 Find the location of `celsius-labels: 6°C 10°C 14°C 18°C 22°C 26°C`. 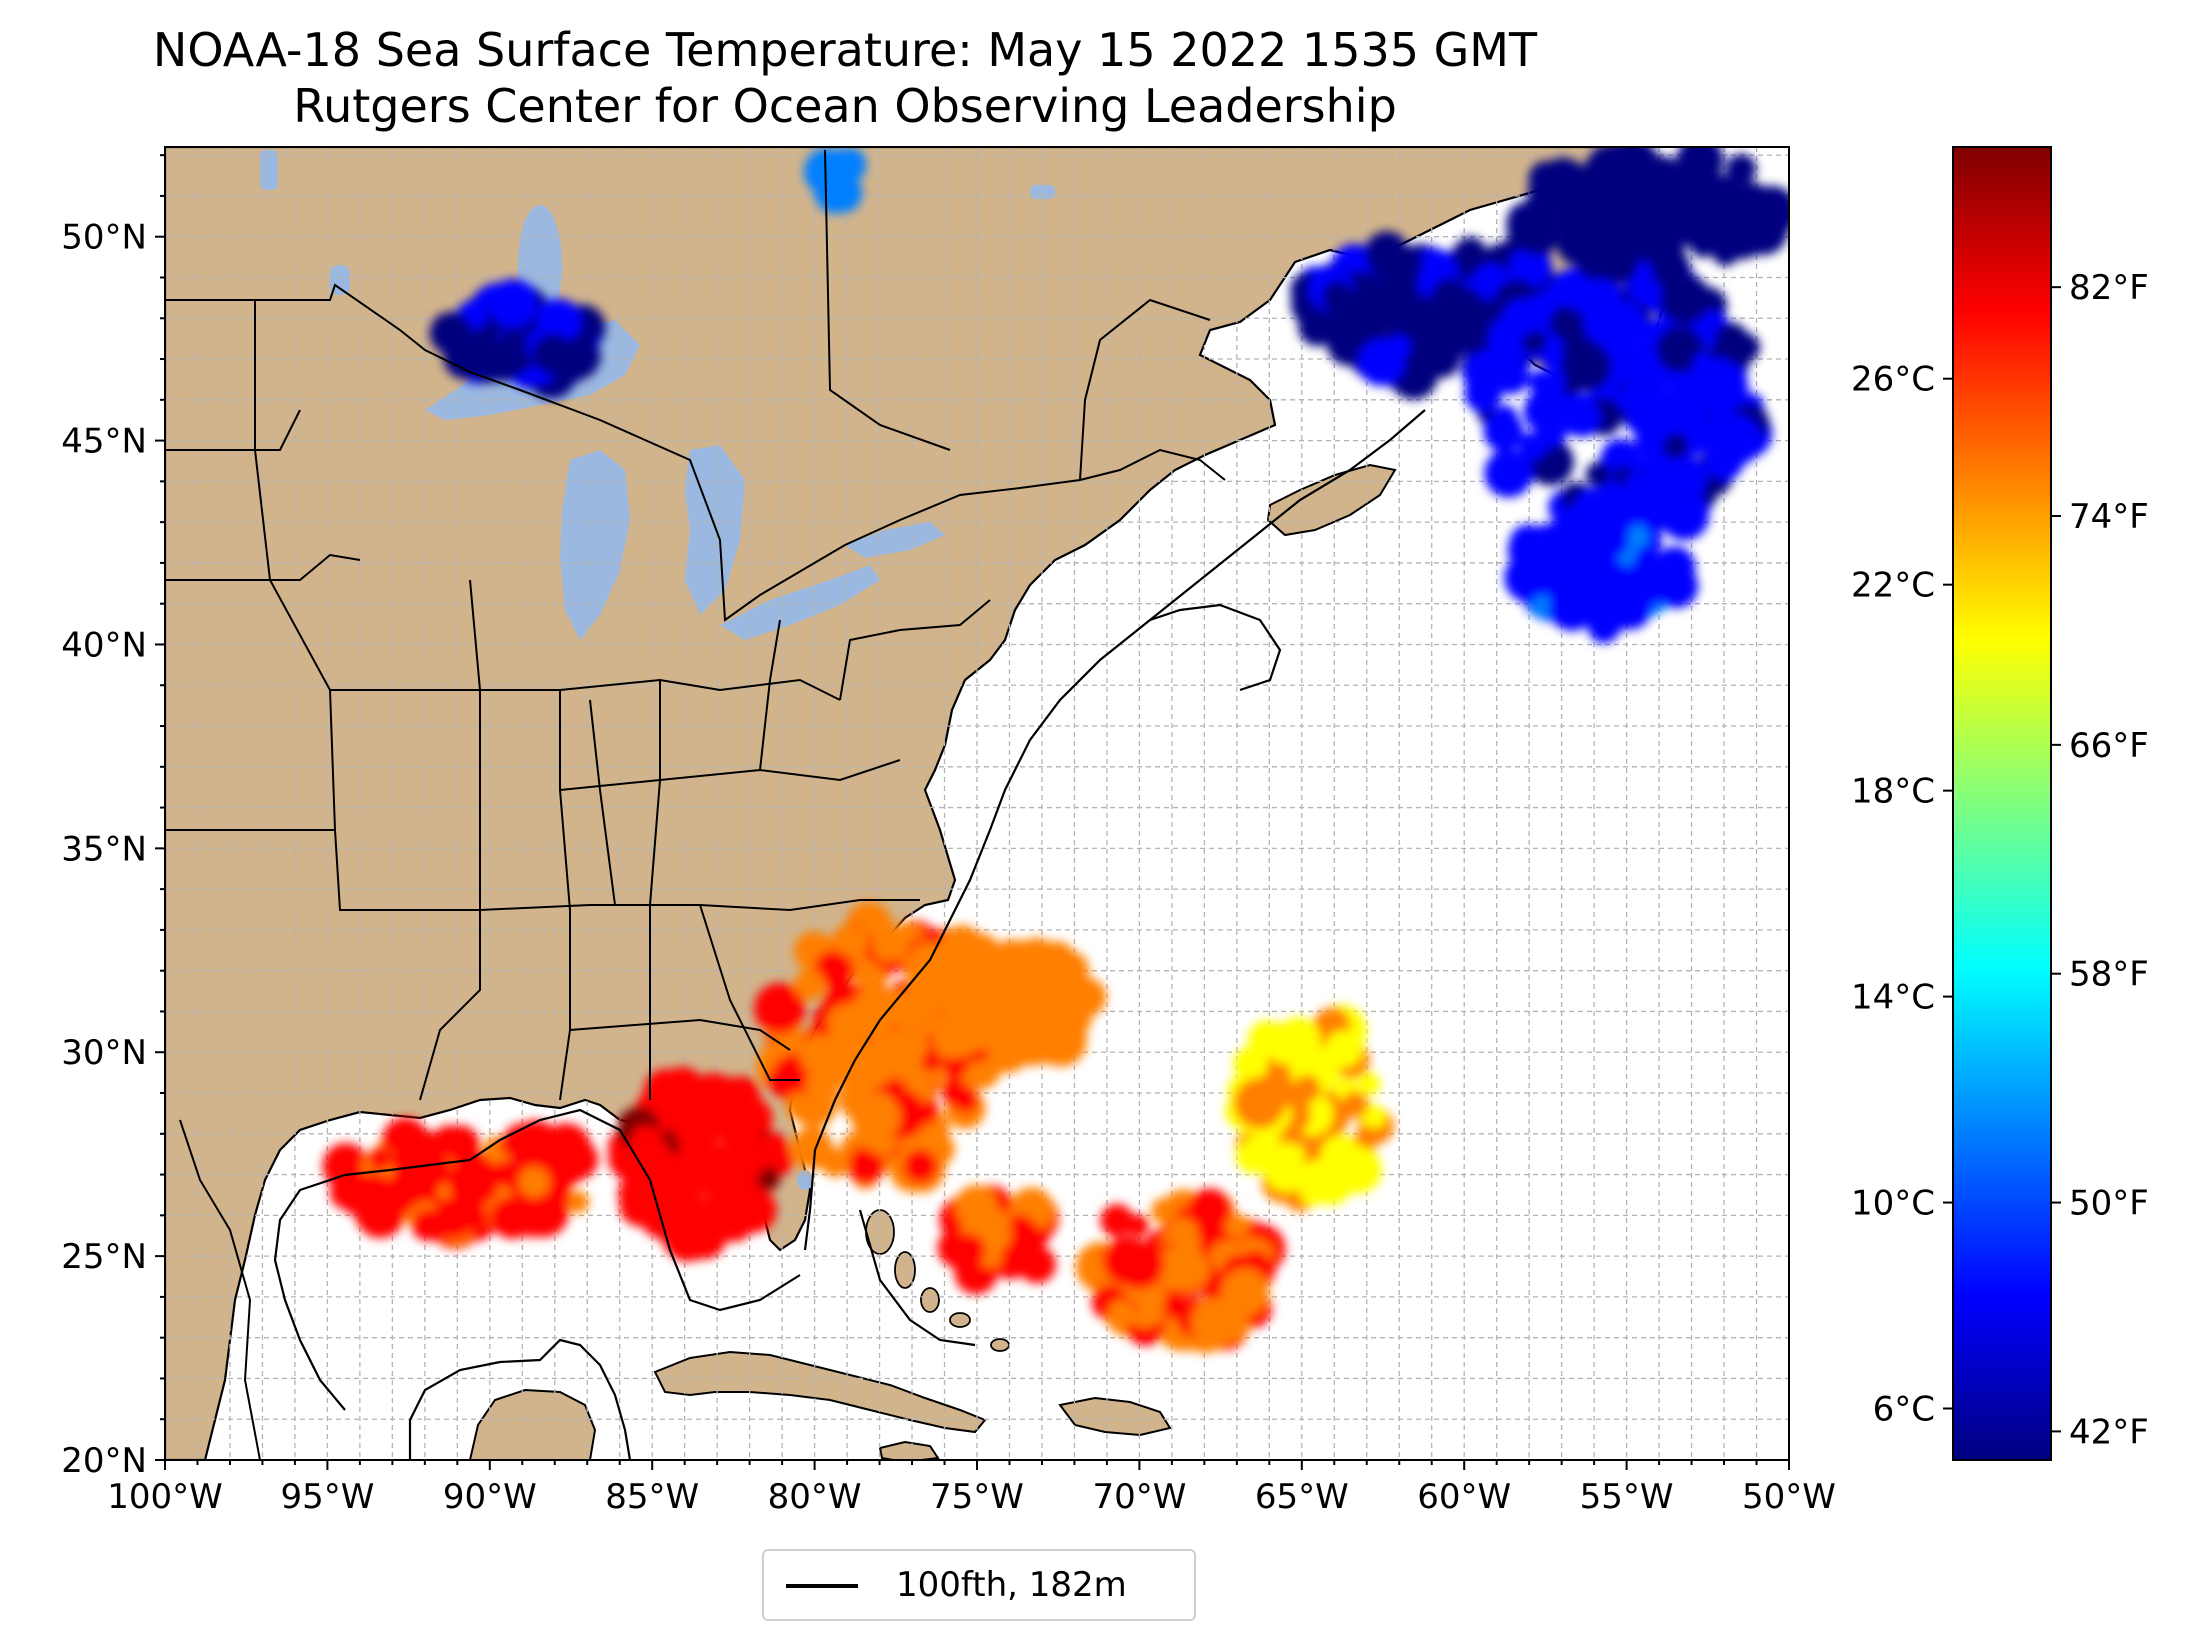

celsius-labels: 6°C 10°C 14°C 18°C 22°C 26°C is located at coordinates (1902, 895).